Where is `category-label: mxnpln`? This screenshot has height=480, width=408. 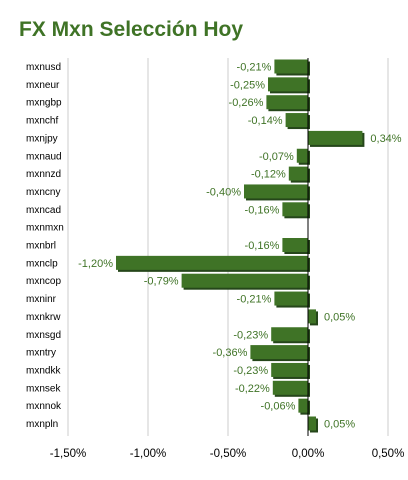 category-label: mxnpln is located at coordinates (42, 424).